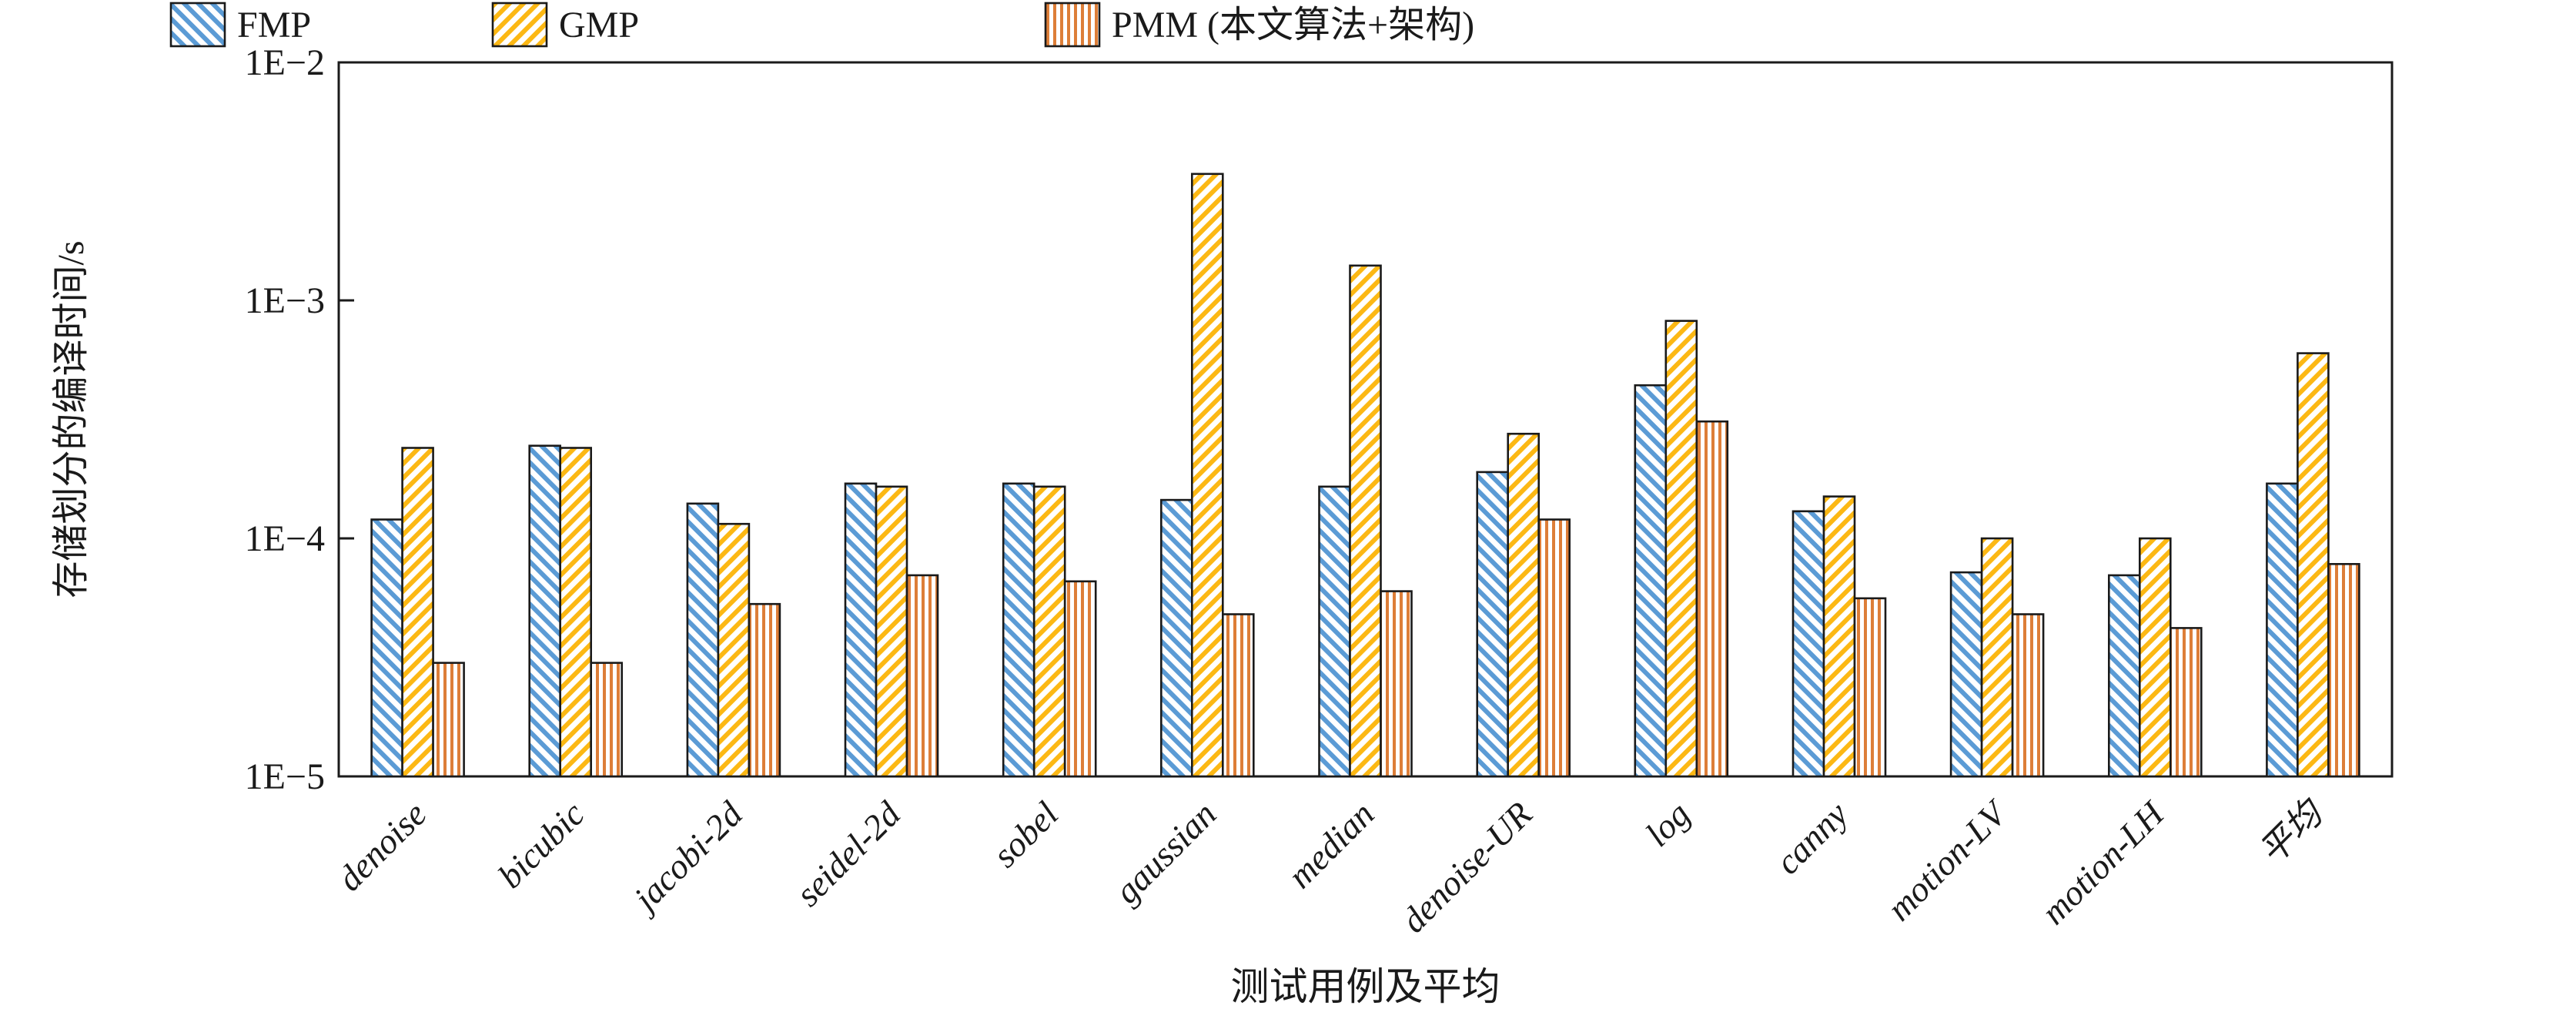  Describe the element at coordinates (71, 419) in the screenshot. I see `y-axis-title: 存储划分的编译时间/s` at that location.